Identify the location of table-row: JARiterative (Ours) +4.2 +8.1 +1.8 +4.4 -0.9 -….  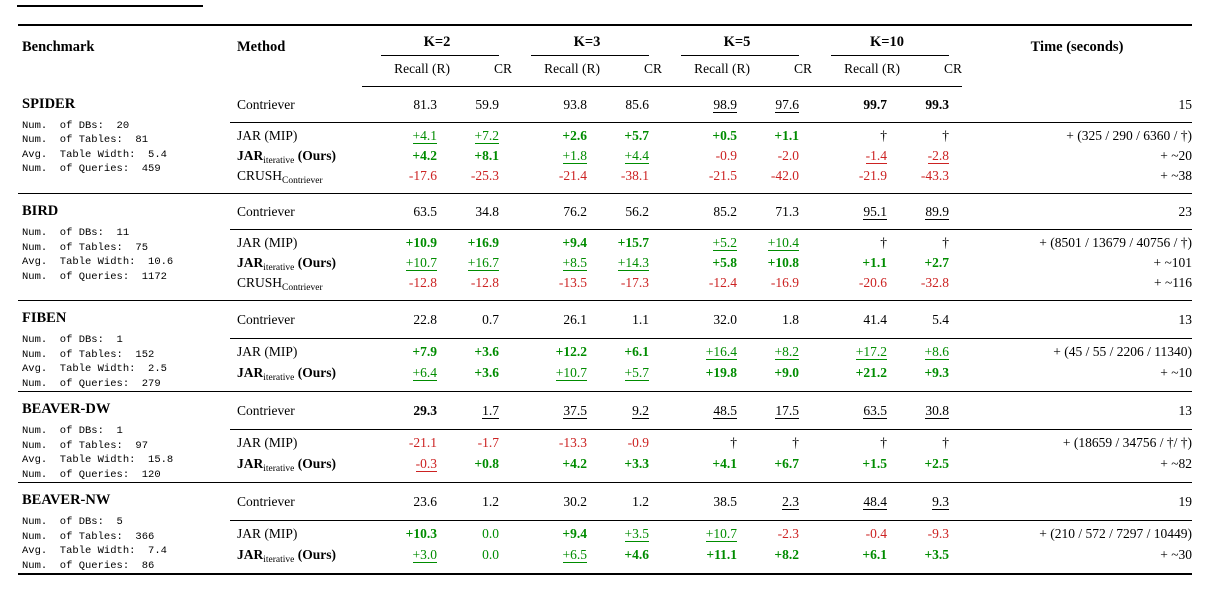
(605, 156).